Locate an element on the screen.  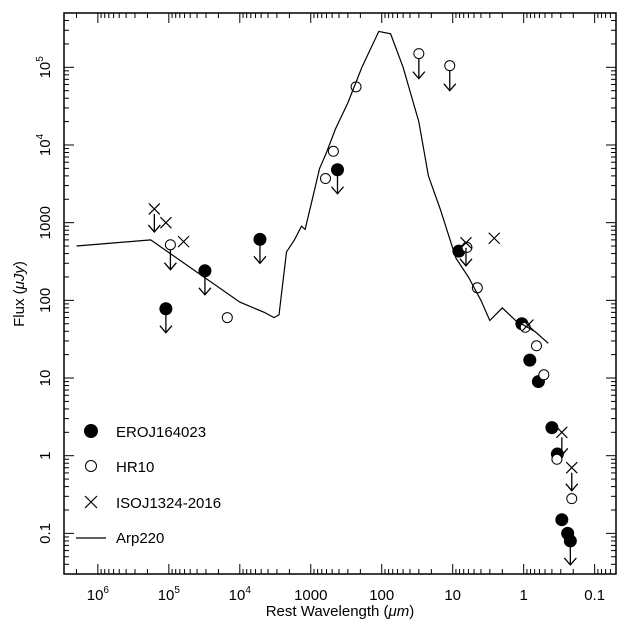
x-tick-label: 0.1 is located at coordinates (594, 595).